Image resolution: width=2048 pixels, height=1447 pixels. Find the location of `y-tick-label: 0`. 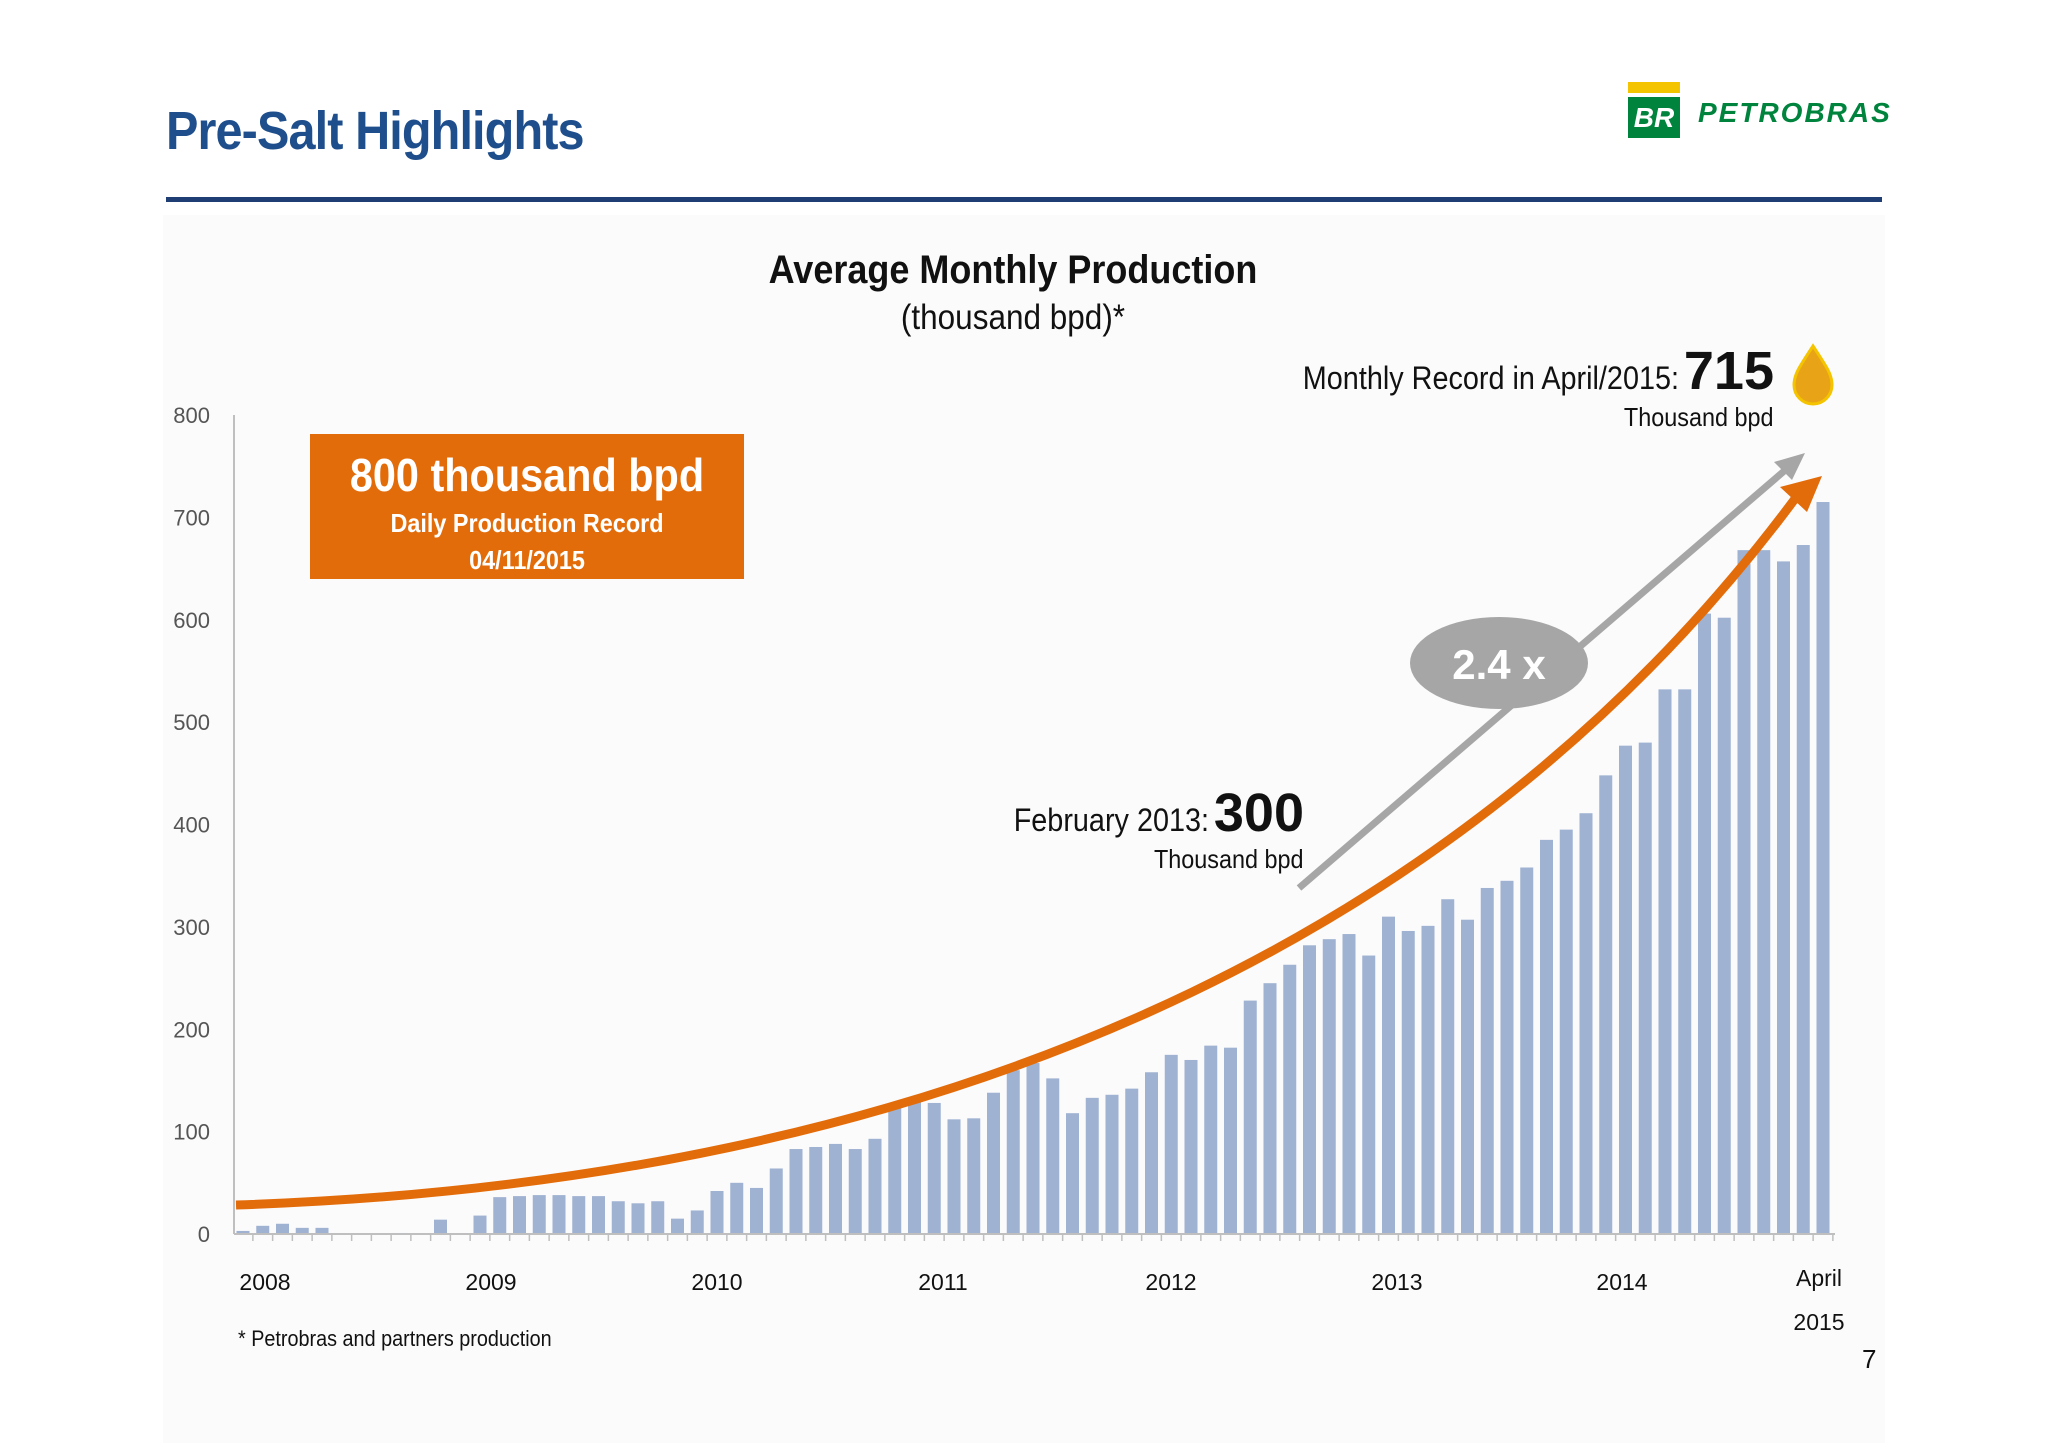

y-tick-label: 0 is located at coordinates (204, 1234).